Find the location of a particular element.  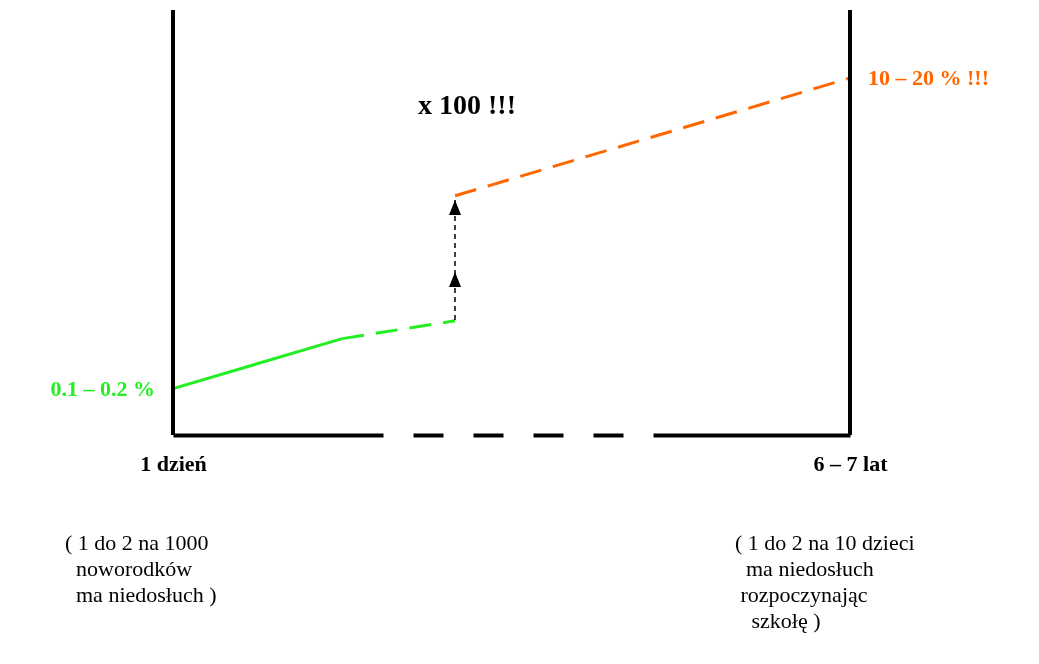

annotation: 10 – 20 % !!! is located at coordinates (928, 77).